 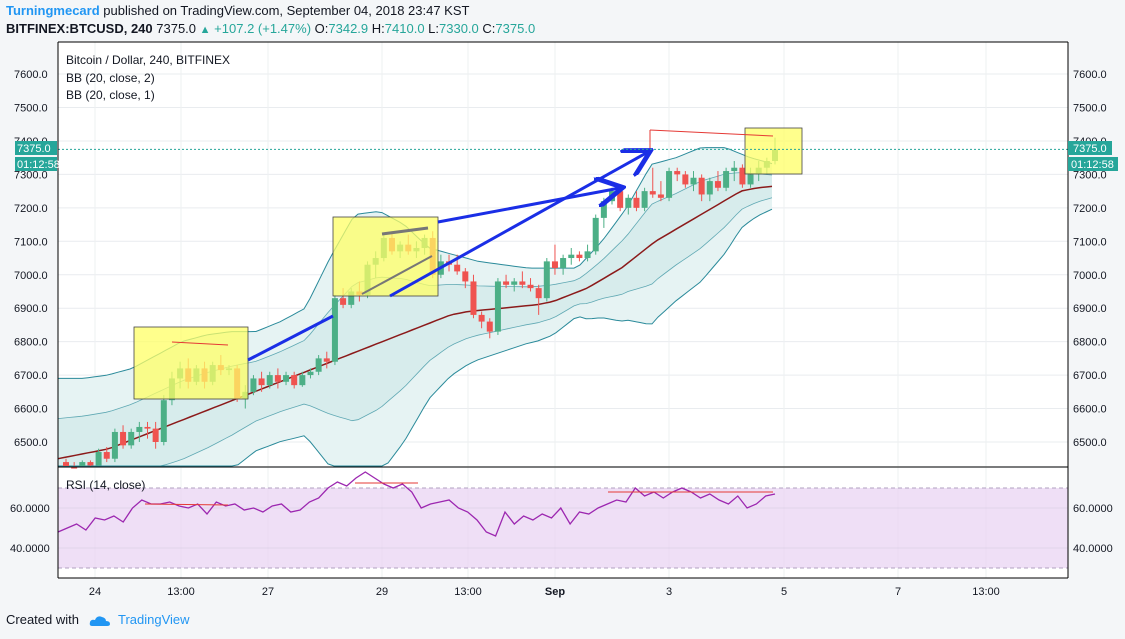 What do you see at coordinates (434, 28) in the screenshot?
I see `low-label: L:` at bounding box center [434, 28].